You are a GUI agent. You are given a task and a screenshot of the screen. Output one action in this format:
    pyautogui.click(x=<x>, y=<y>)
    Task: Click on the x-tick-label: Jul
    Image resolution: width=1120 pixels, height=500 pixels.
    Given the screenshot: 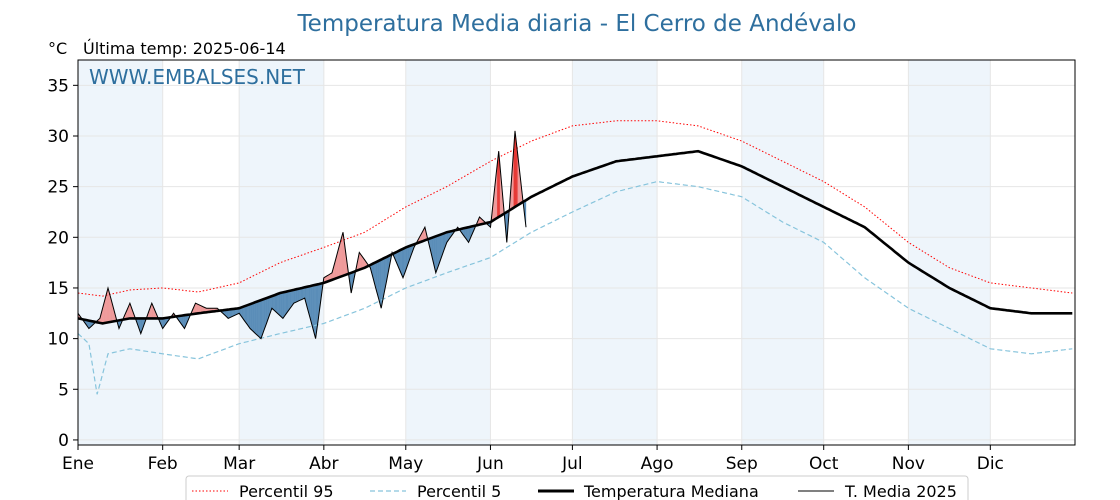 What is the action you would take?
    pyautogui.click(x=572, y=464)
    